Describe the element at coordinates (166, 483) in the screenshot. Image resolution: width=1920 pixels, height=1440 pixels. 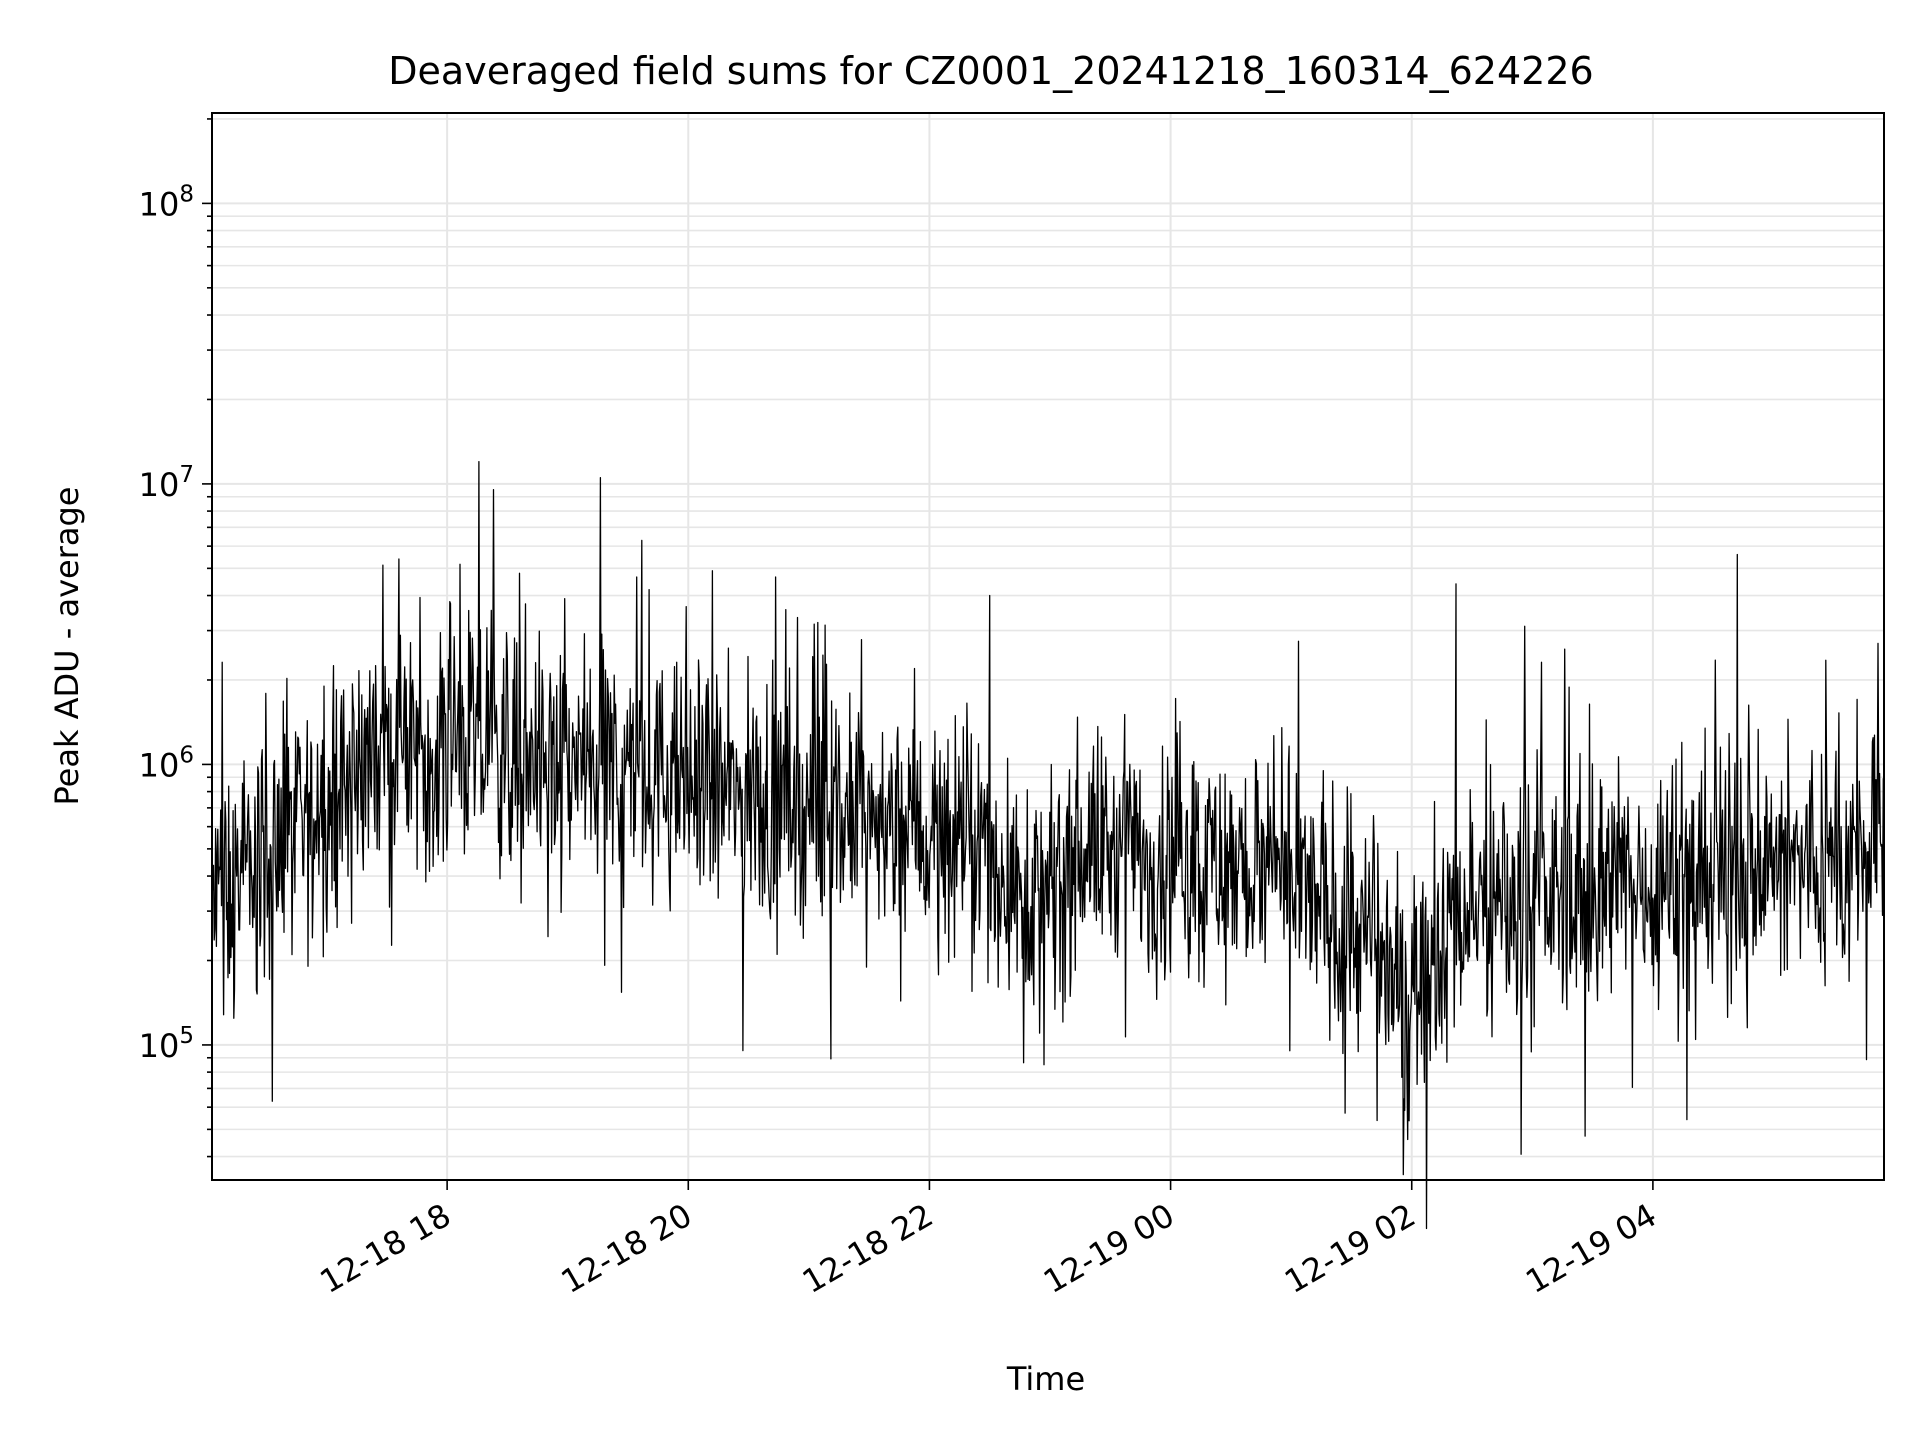
I see `y-tick-label: 10⁷` at that location.